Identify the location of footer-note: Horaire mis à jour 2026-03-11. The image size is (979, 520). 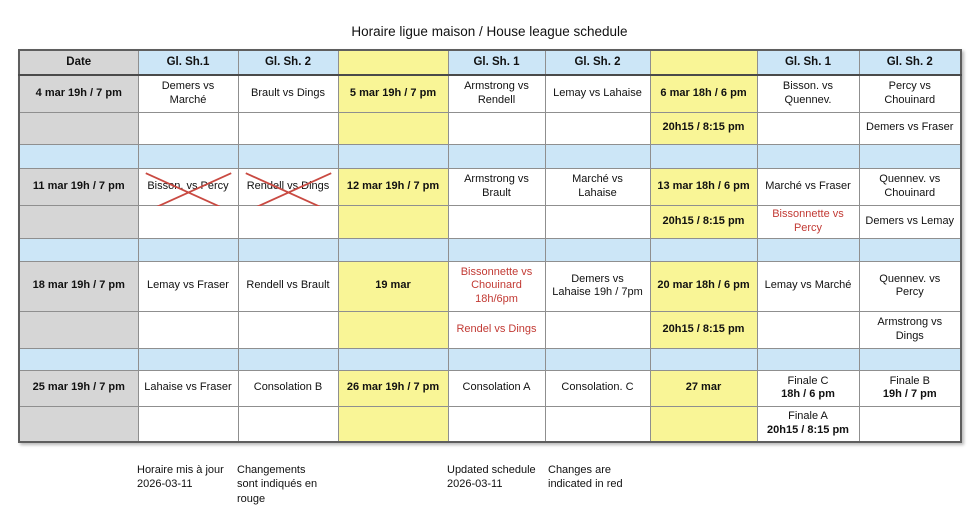
(180, 477).